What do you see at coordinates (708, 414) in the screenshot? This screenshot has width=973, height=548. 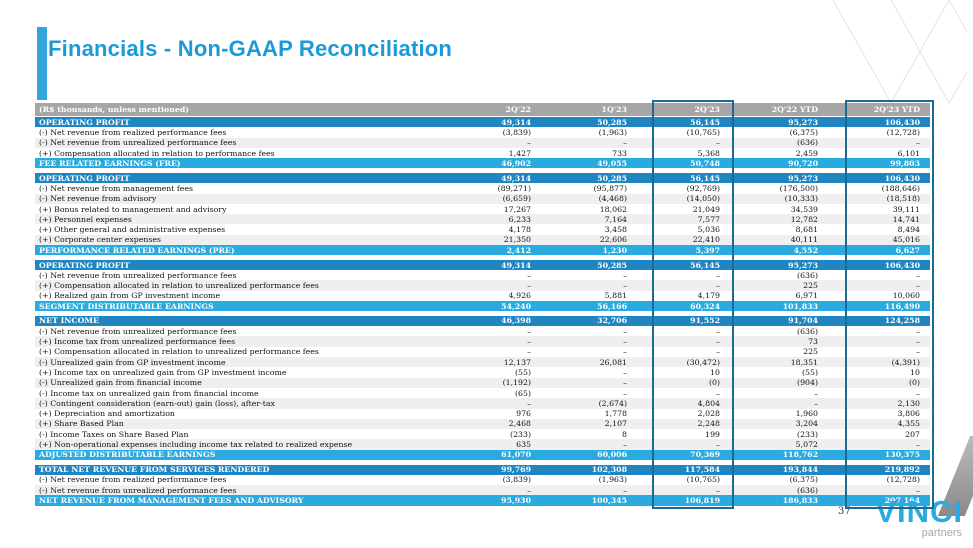 I see `cell-value: 2,028` at bounding box center [708, 414].